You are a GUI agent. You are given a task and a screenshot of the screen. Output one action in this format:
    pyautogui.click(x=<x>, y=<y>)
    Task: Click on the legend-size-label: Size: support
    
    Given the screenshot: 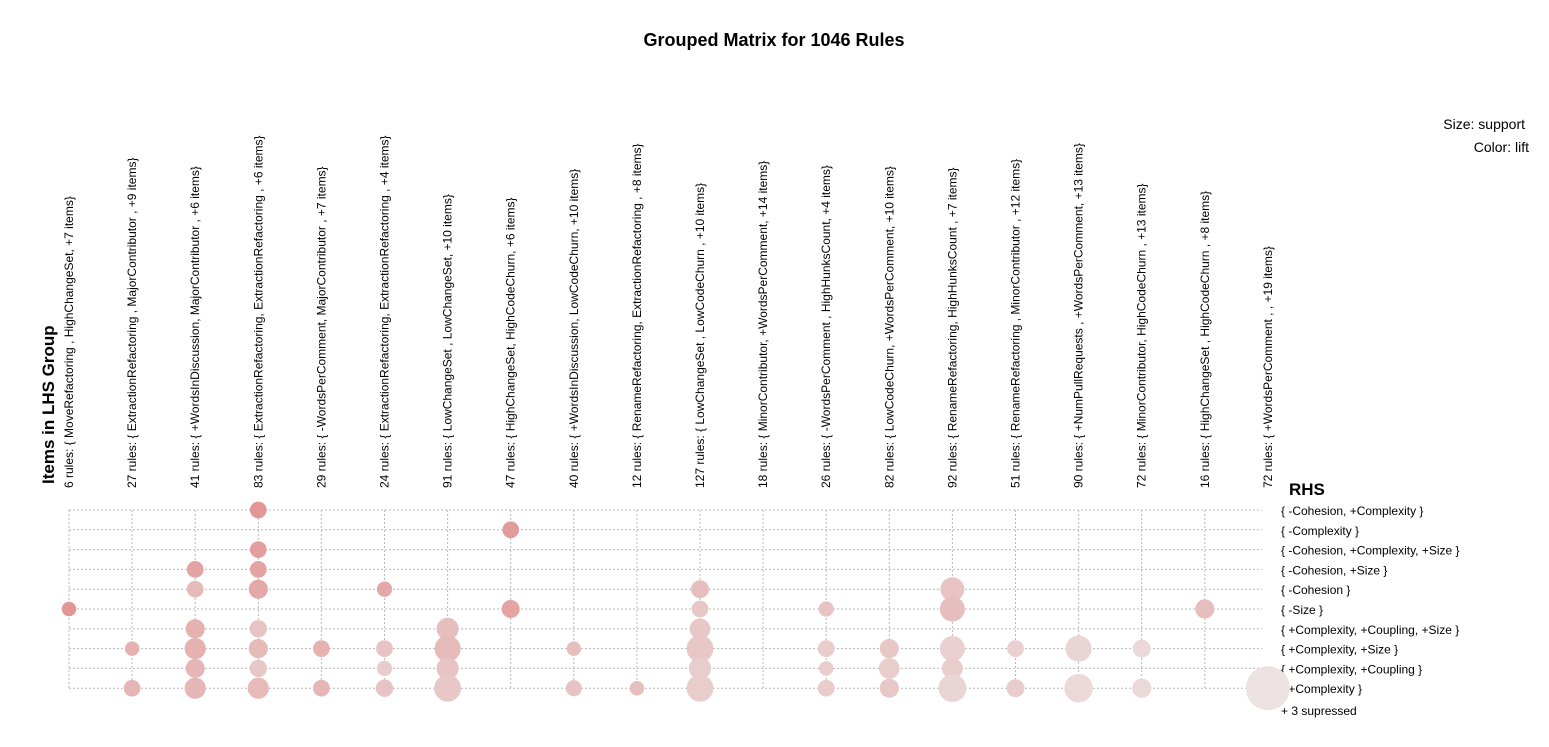 What is the action you would take?
    pyautogui.click(x=1484, y=124)
    